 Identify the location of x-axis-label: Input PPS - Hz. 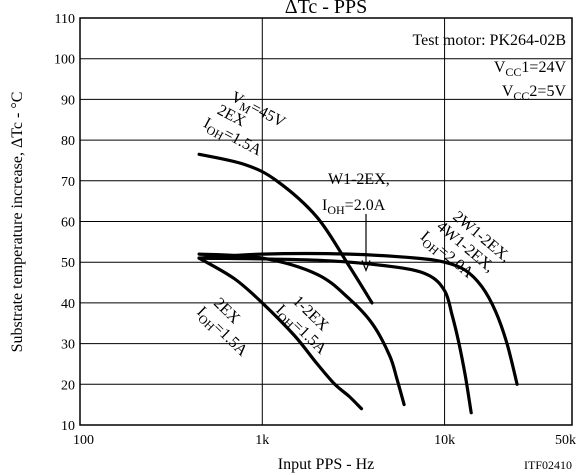
(326, 464).